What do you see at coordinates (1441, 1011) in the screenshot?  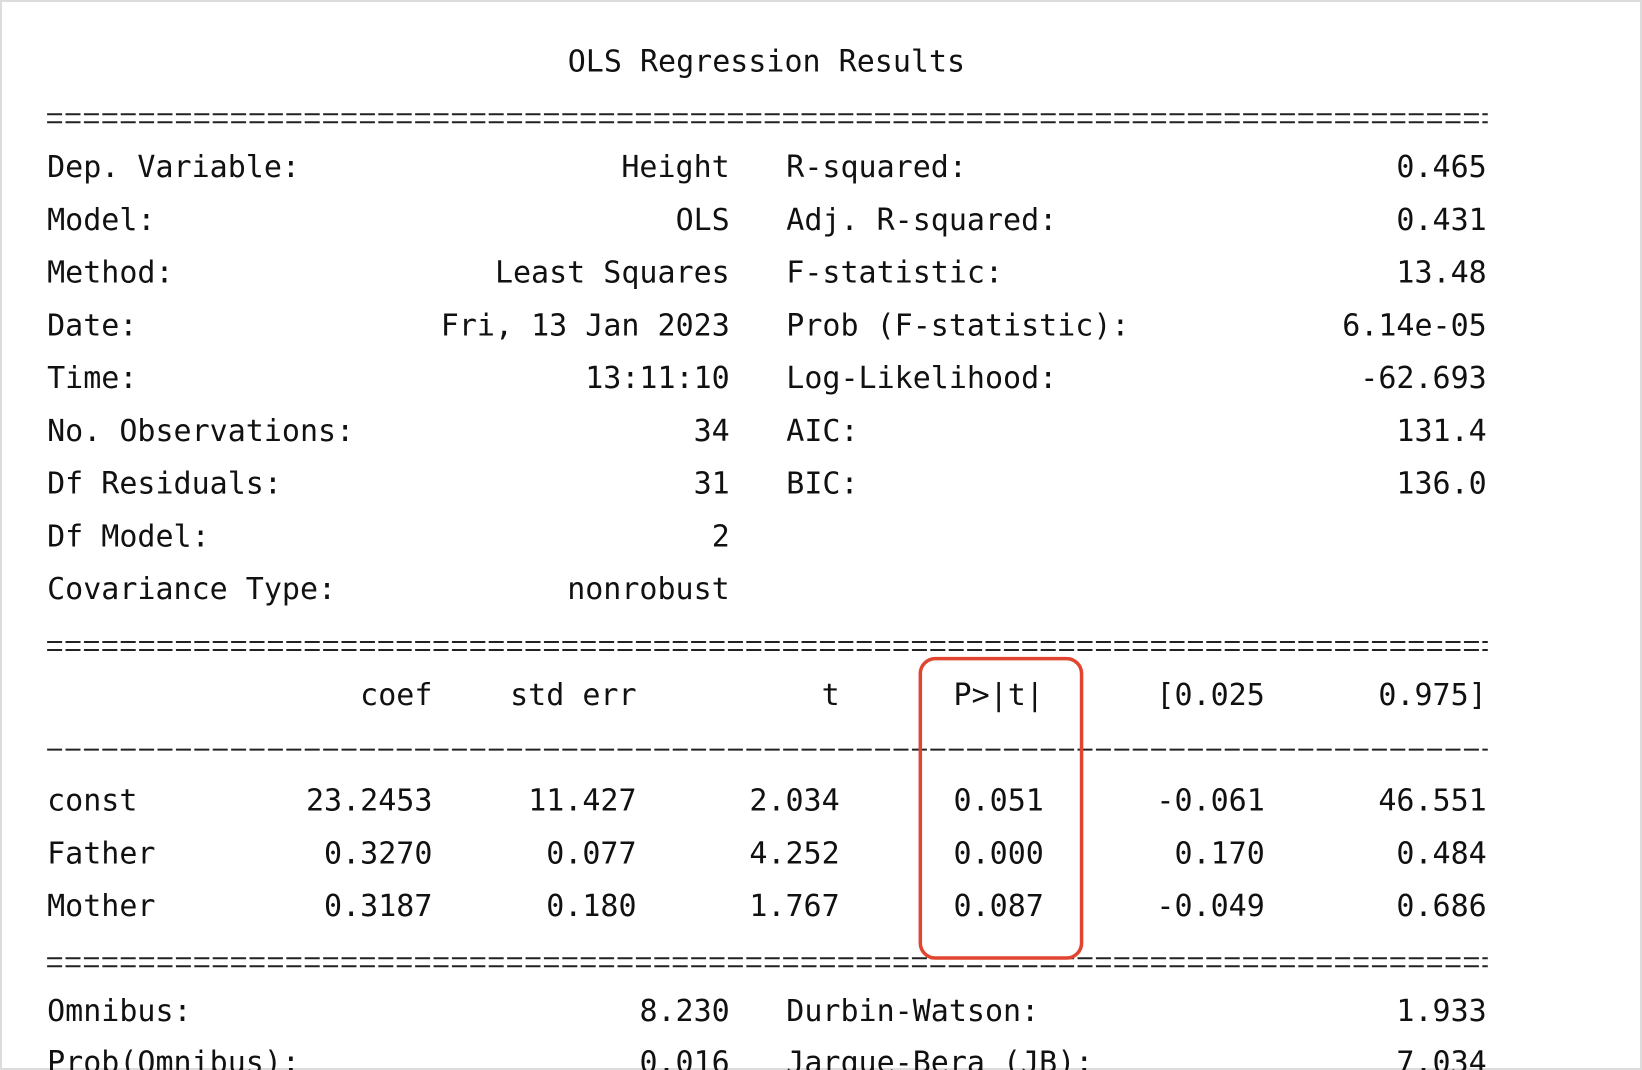 I see `value: 1.933` at bounding box center [1441, 1011].